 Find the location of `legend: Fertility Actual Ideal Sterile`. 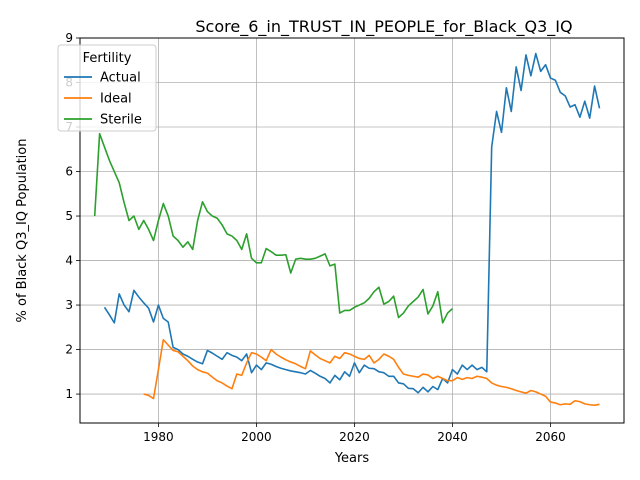

legend: Fertility Actual Ideal Sterile is located at coordinates (107, 88).